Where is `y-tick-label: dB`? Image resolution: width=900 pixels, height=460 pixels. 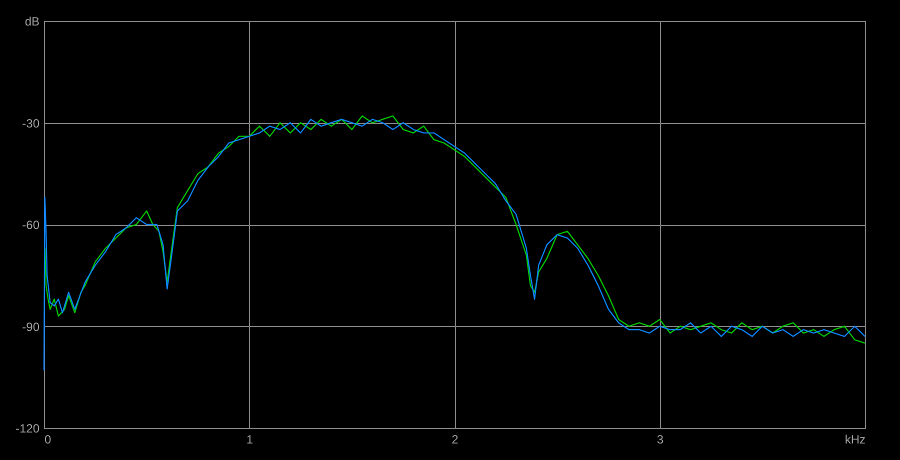 y-tick-label: dB is located at coordinates (32, 21).